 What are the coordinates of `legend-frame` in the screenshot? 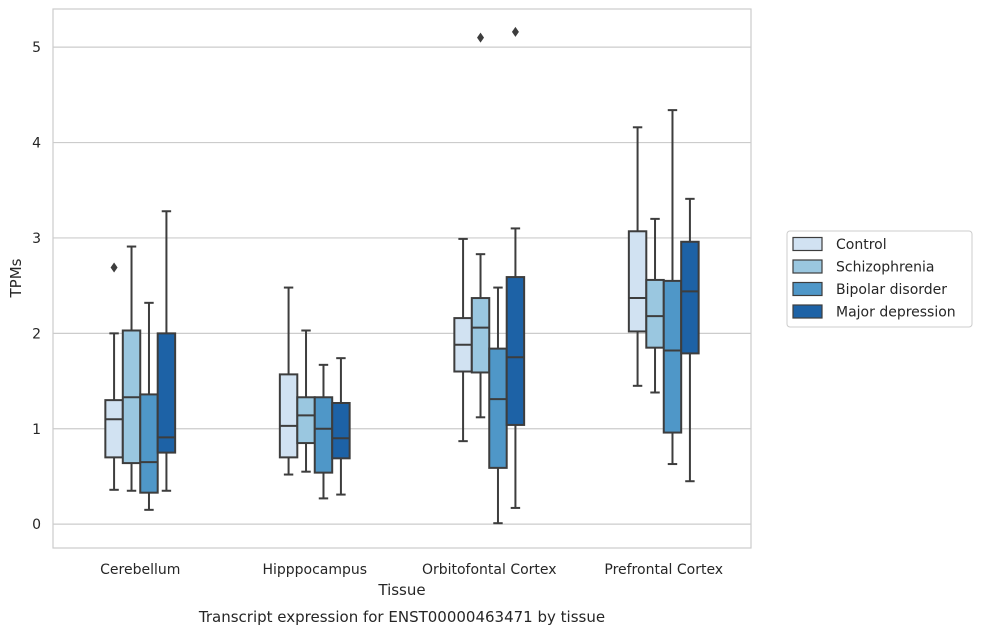 It's located at (879, 279).